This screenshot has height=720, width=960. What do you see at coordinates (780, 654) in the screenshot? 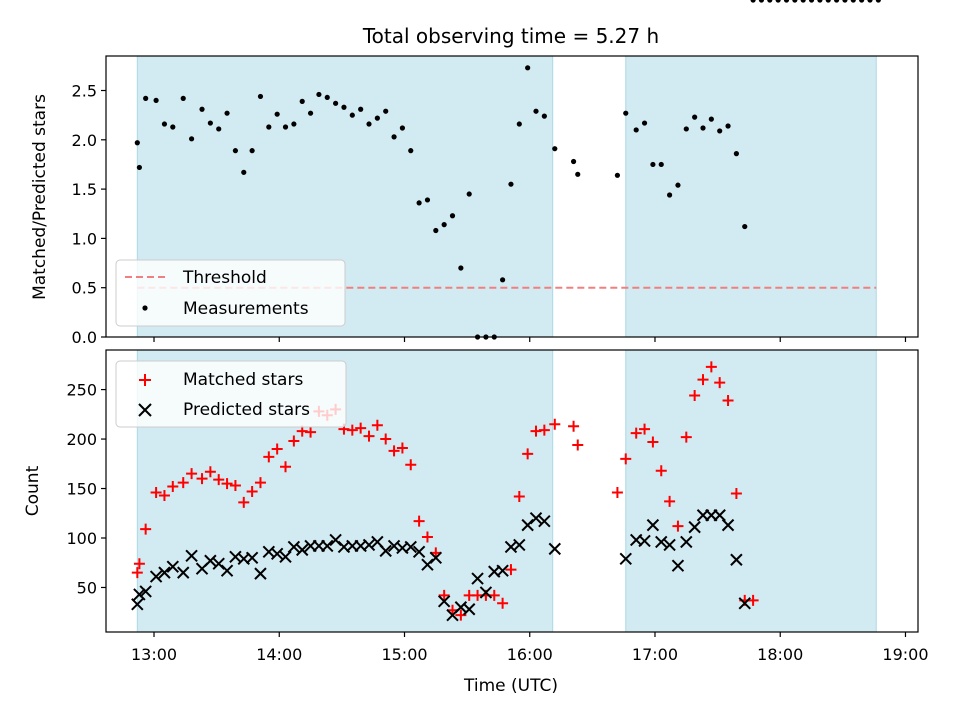
I see `x-tick-label: 18:00` at bounding box center [780, 654].